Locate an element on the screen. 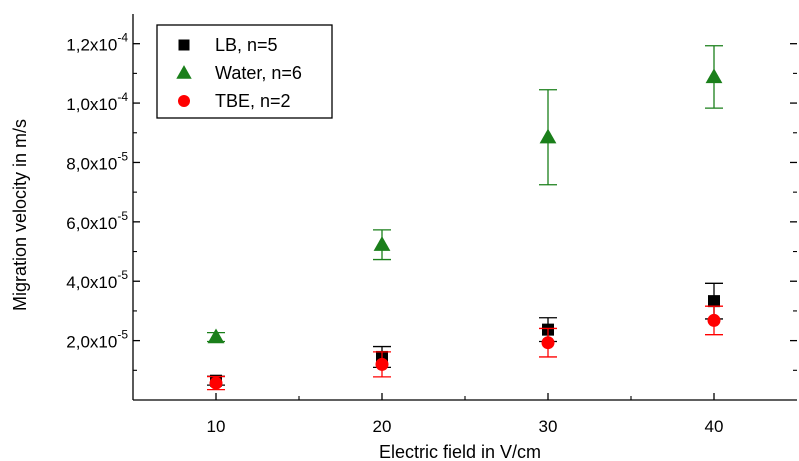 The image size is (799, 461). y-tick-label: 2,0x10⁻⁵ is located at coordinates (97, 340).